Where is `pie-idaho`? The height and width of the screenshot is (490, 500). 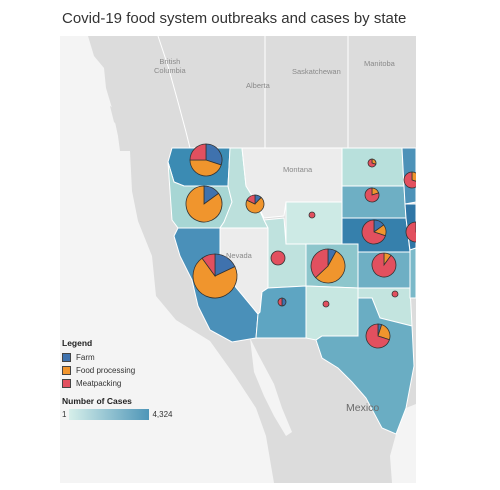
pie-idaho is located at coordinates (255, 204).